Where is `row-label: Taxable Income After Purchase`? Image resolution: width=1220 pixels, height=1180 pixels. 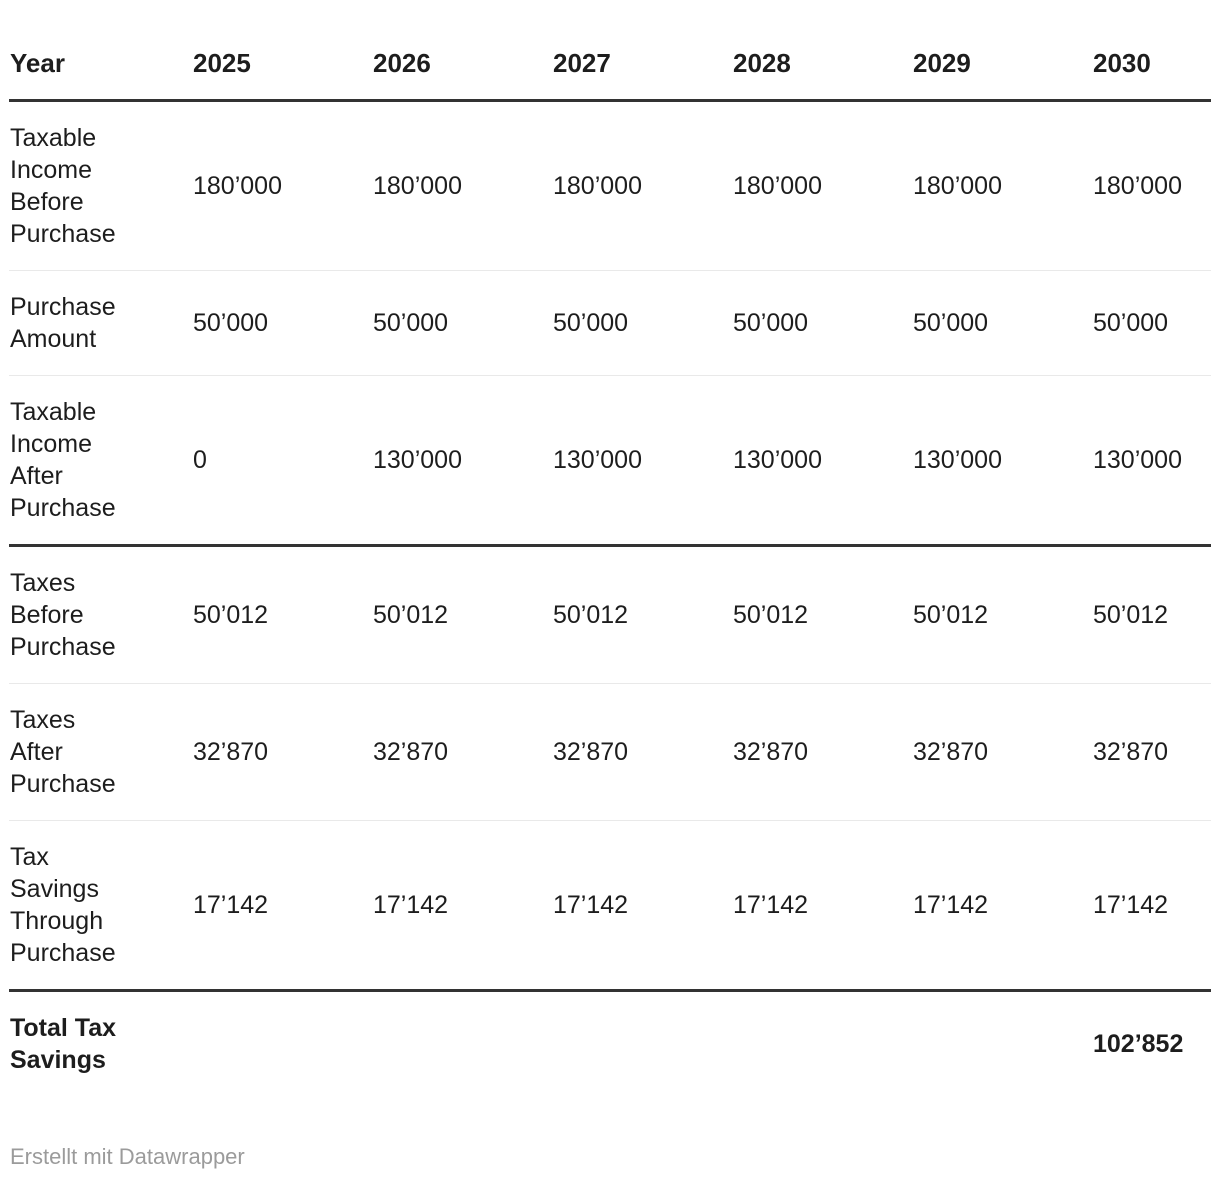
row-label: Taxable Income After Purchase is located at coordinates (101, 461).